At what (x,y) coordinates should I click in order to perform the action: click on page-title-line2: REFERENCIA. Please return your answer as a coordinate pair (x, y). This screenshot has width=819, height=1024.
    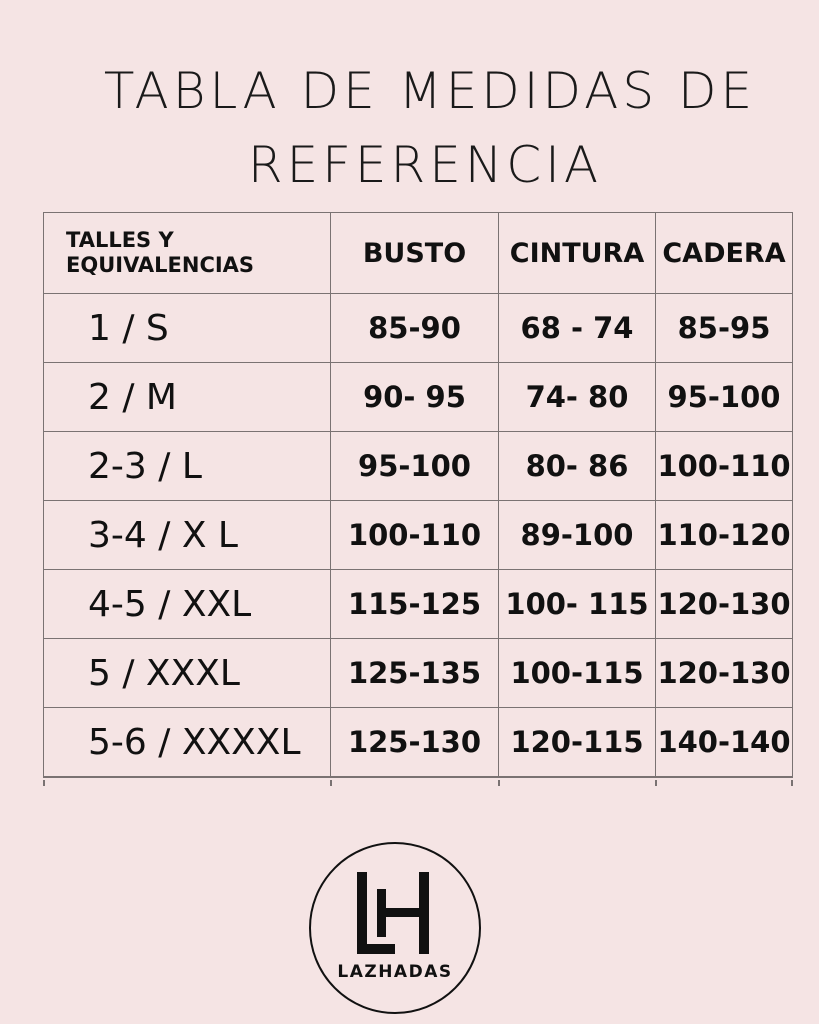
    Looking at the image, I should click on (425, 165).